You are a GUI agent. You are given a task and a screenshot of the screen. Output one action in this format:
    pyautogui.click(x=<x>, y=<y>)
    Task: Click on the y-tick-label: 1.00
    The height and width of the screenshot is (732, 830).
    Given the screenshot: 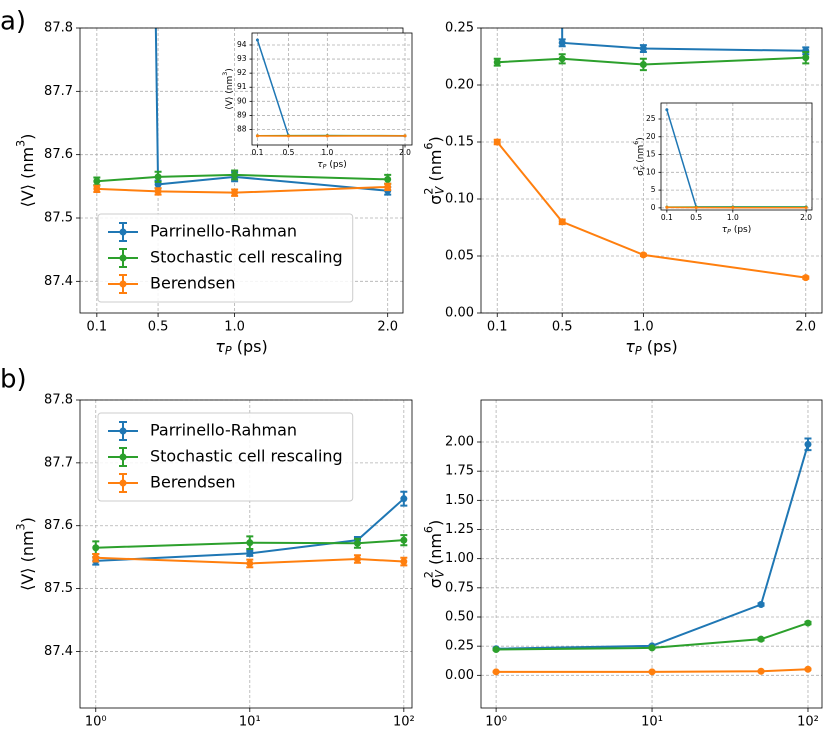 What is the action you would take?
    pyautogui.click(x=459, y=558)
    